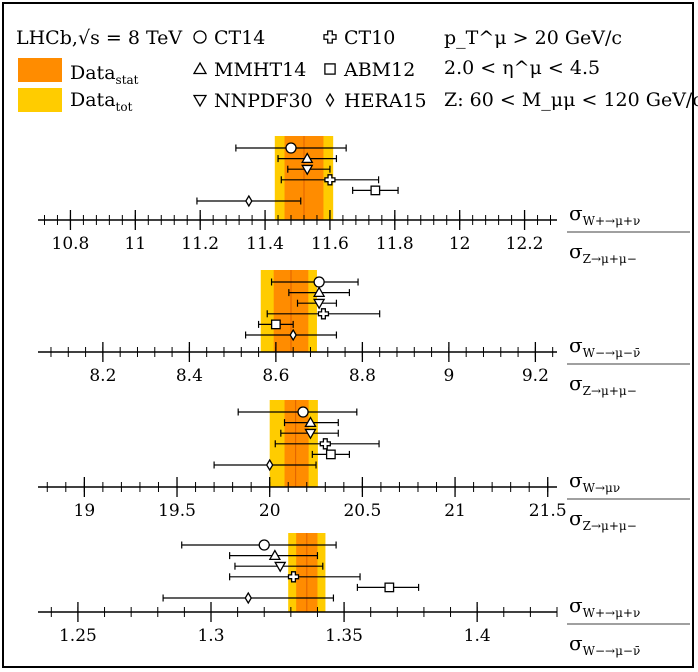 The image size is (698, 672). Describe the element at coordinates (362, 511) in the screenshot. I see `tick-label: 20.5` at that location.